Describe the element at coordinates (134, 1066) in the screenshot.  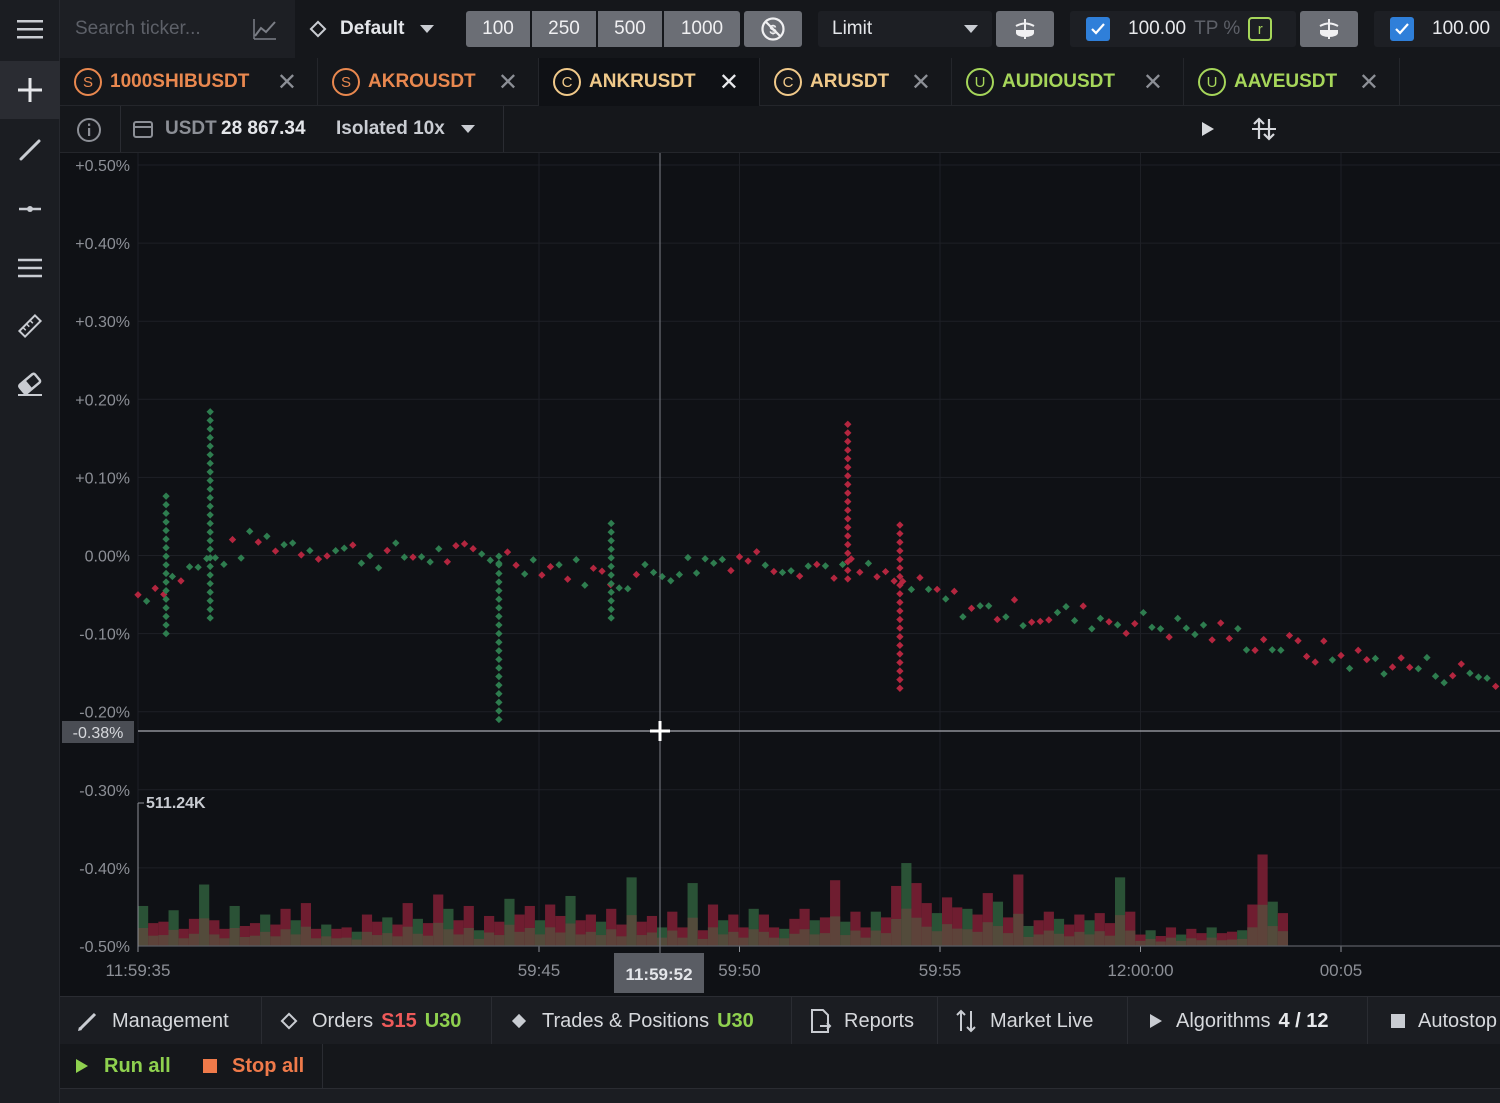
I see `run-all-button: Run all` at that location.